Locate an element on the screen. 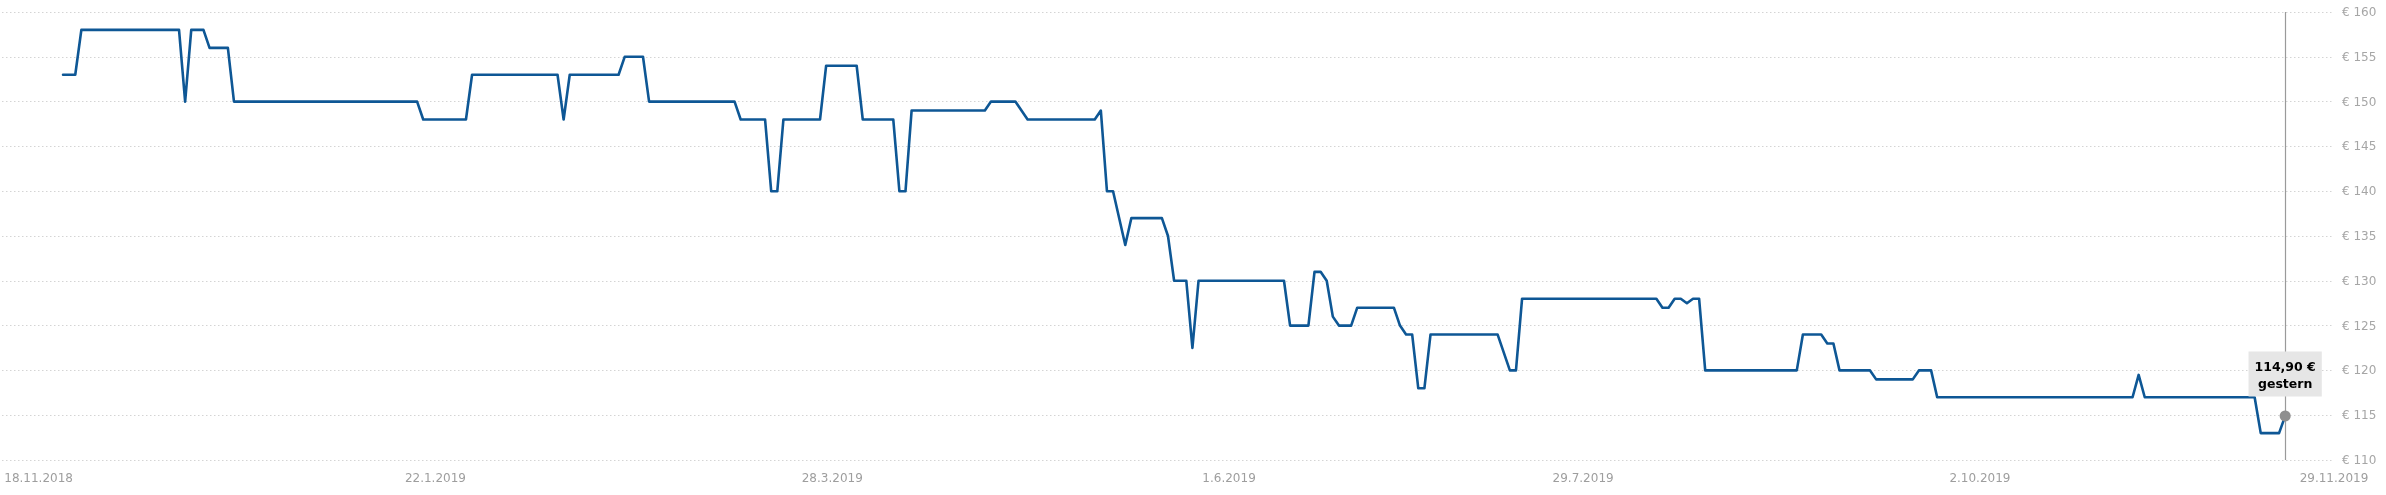  y-tick-label: € 155 is located at coordinates (2359, 56).